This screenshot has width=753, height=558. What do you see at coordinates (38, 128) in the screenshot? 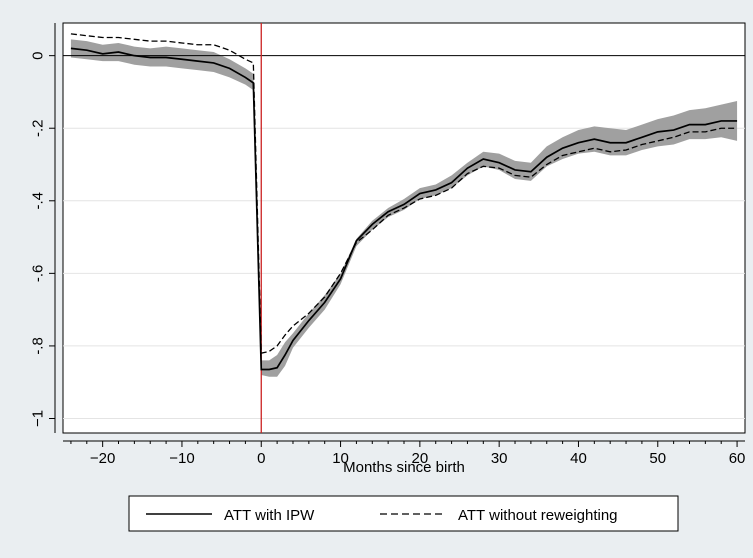
I see `y-tick-label: -.2` at bounding box center [38, 128].